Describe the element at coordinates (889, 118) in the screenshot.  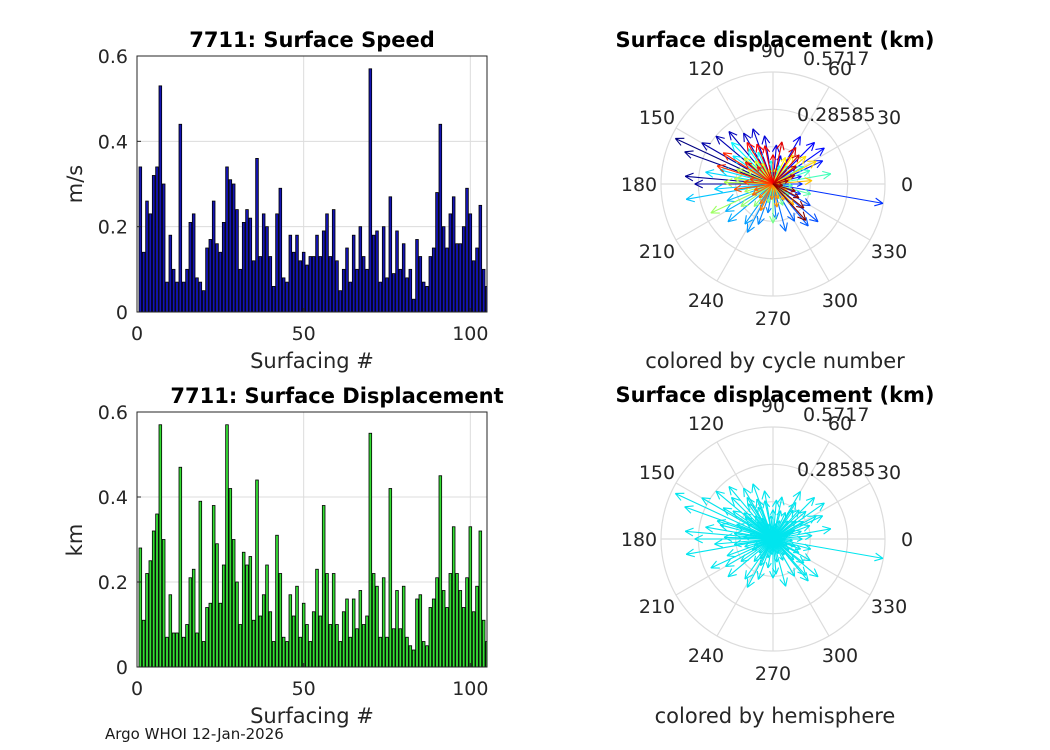
I see `polar-cycle-angle-label: 30` at that location.